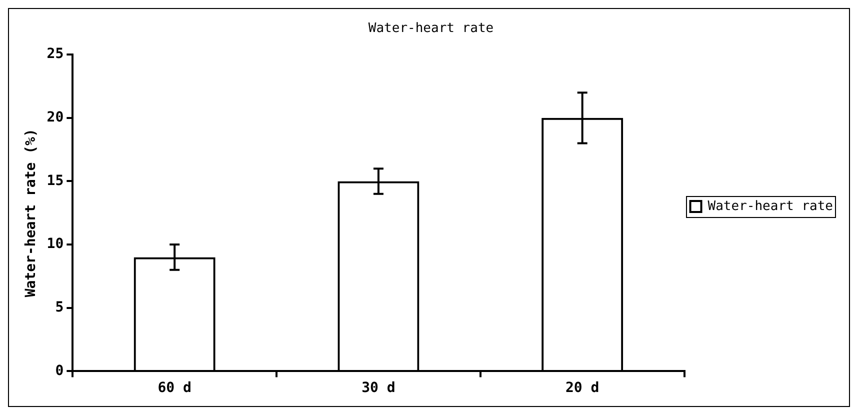  I want to click on y-tick-label: 15, so click(55, 180).